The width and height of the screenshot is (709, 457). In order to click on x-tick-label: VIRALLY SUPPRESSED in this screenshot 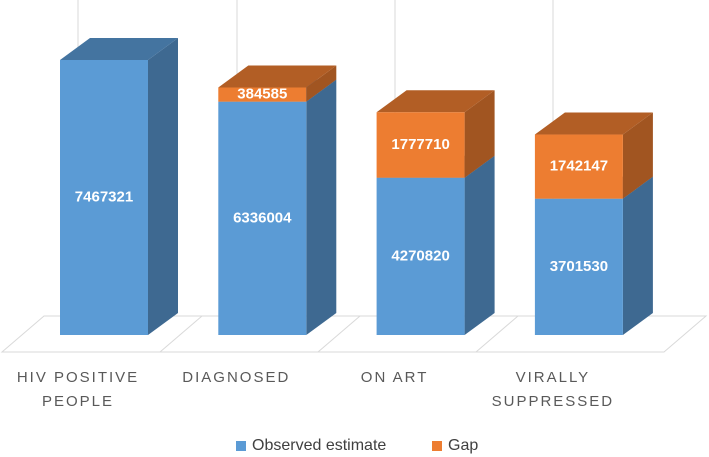, I will do `click(553, 389)`.